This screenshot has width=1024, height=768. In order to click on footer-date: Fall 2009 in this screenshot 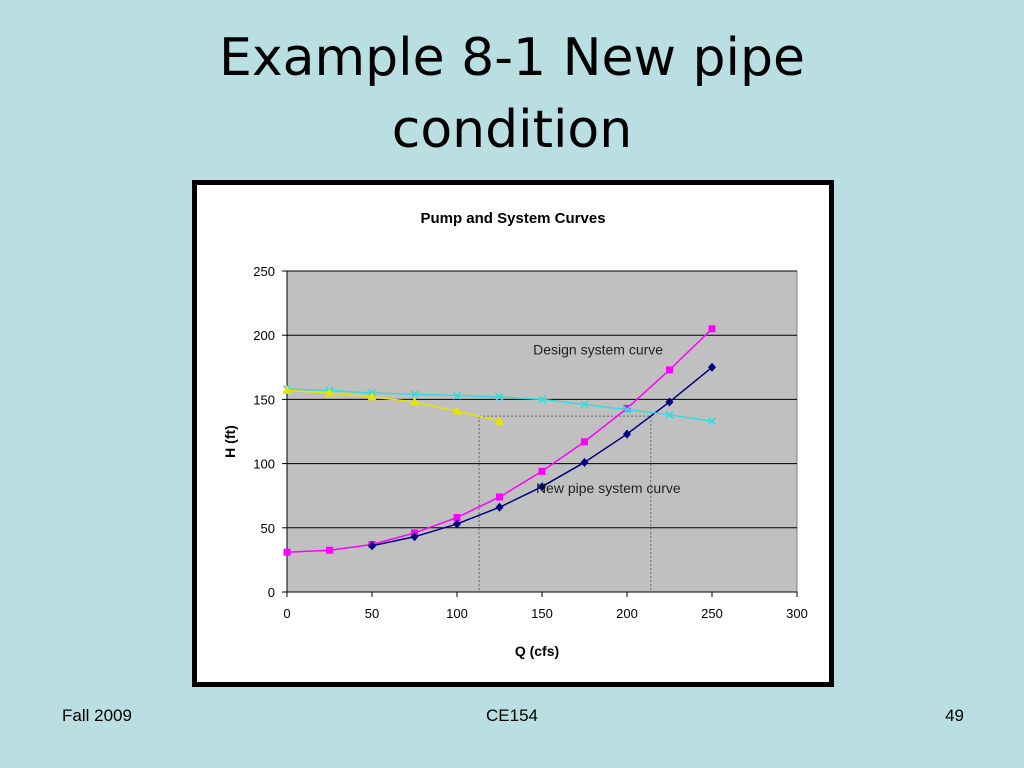, I will do `click(97, 715)`.